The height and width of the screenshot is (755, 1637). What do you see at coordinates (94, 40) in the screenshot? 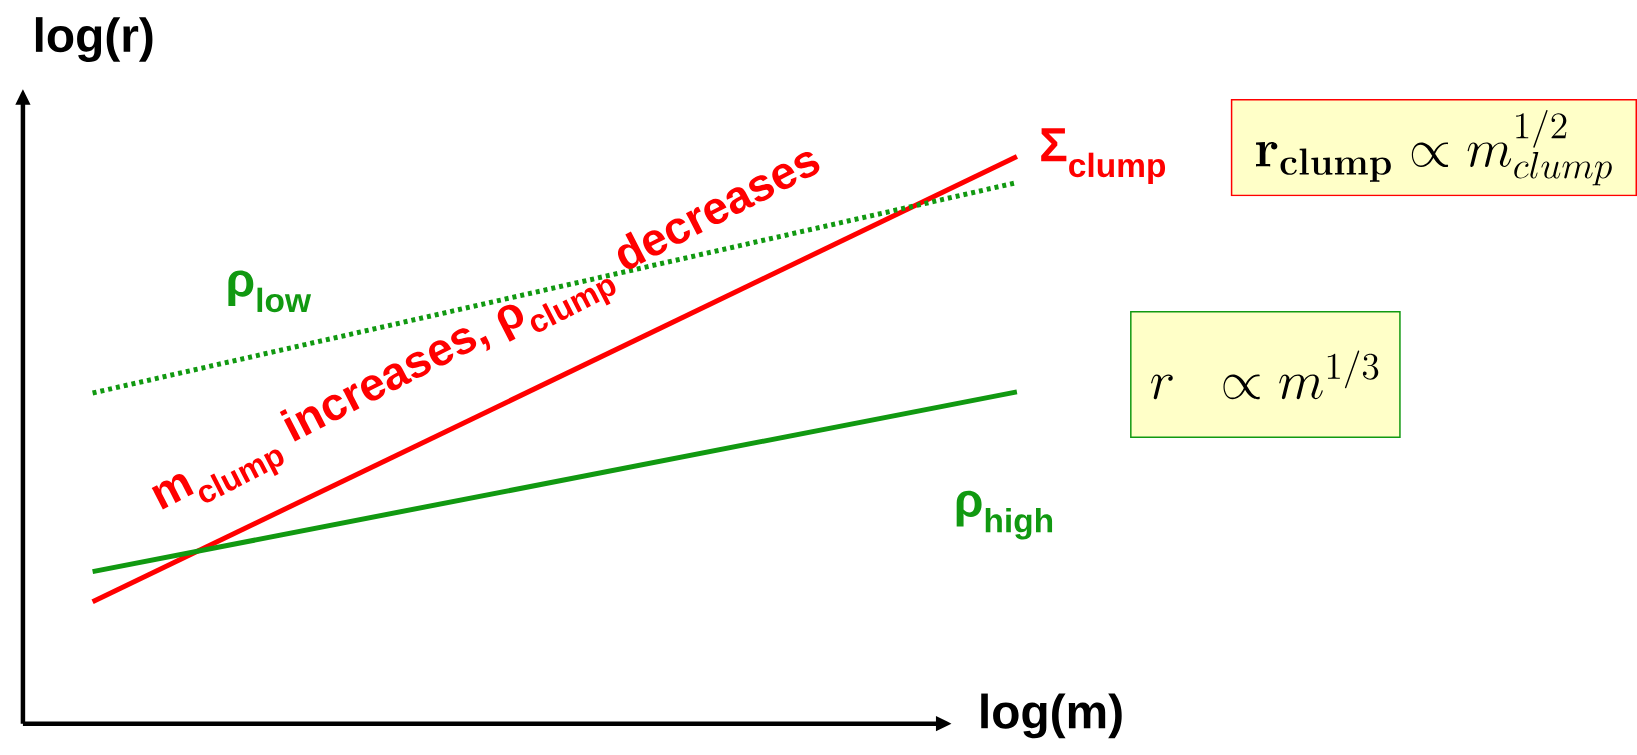
I see `y-axis-title: log(r)` at bounding box center [94, 40].